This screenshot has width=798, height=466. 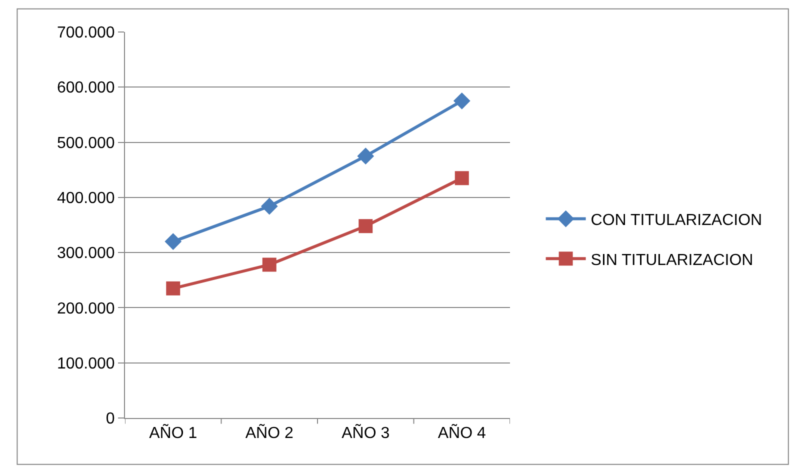 I want to click on y-tick-label: 500.000, so click(x=85, y=143).